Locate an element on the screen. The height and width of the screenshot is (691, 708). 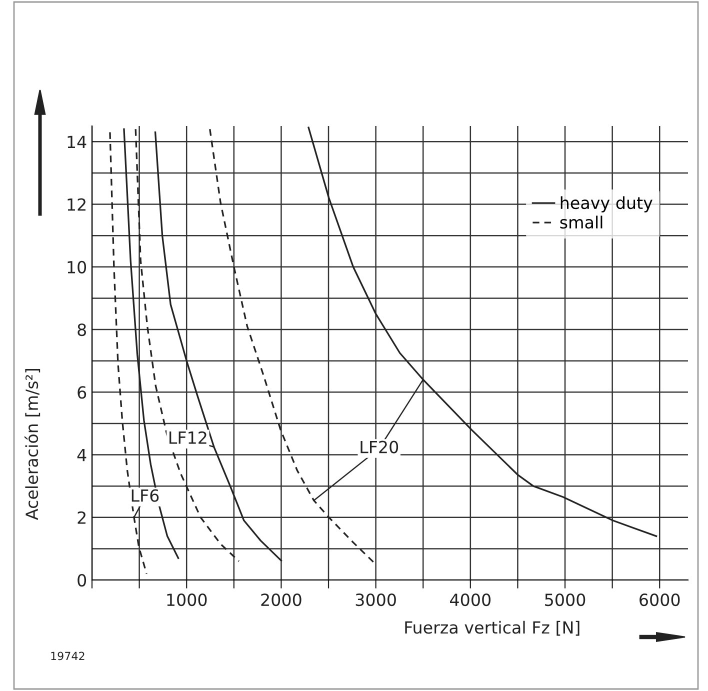
x-tick-label: 5000 is located at coordinates (565, 599).